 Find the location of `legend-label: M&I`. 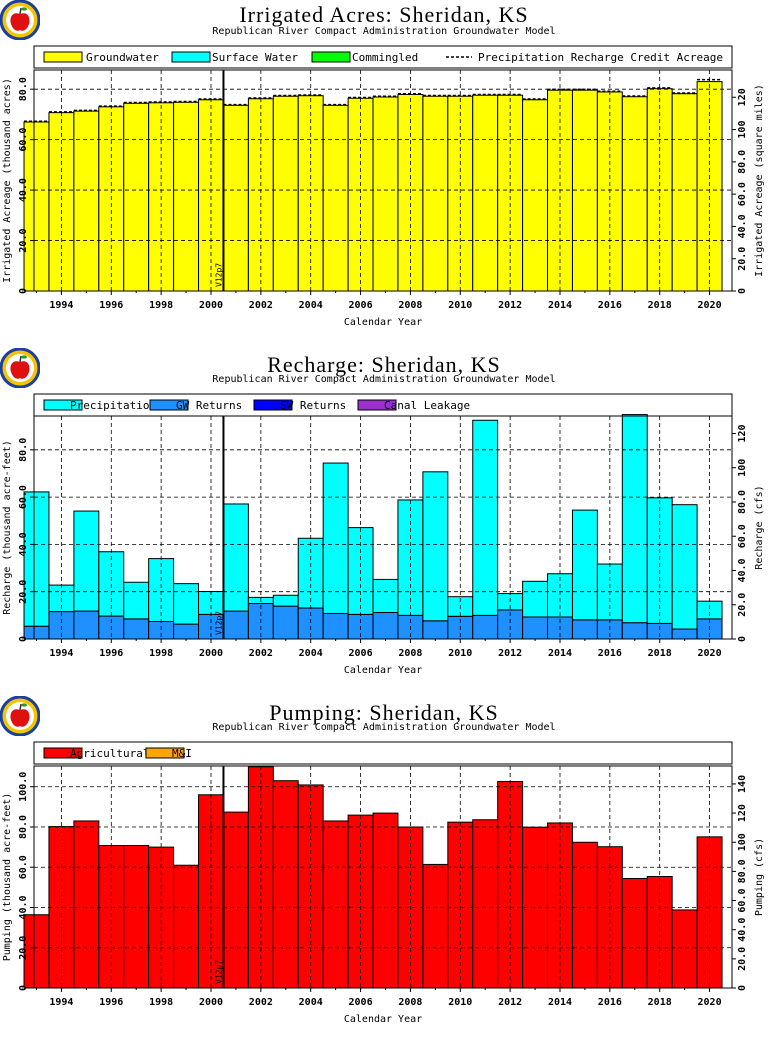

legend-label: M&I is located at coordinates (182, 753).